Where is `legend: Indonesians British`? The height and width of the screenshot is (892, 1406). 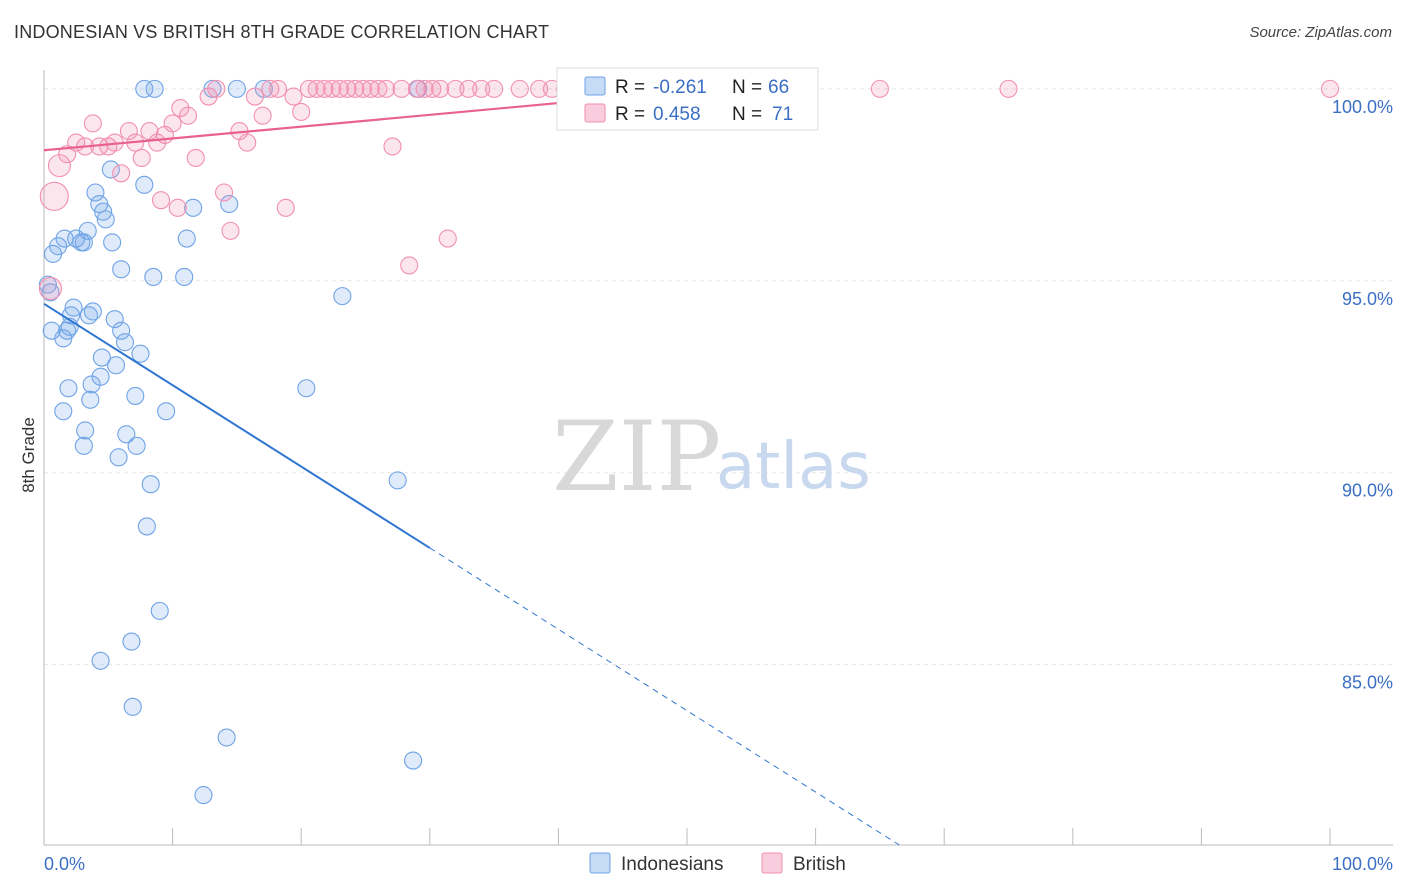 legend: Indonesians British is located at coordinates (717, 863).